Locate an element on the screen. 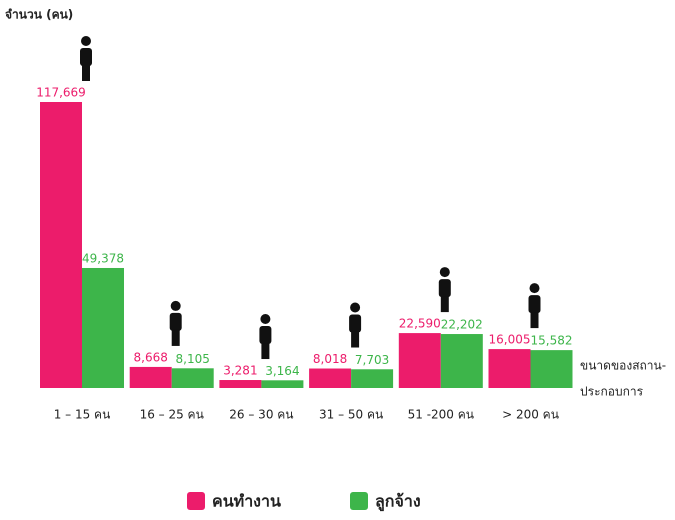 Image resolution: width=675 pixels, height=520 pixels. x-tick-label: > 200 คน is located at coordinates (530, 415).